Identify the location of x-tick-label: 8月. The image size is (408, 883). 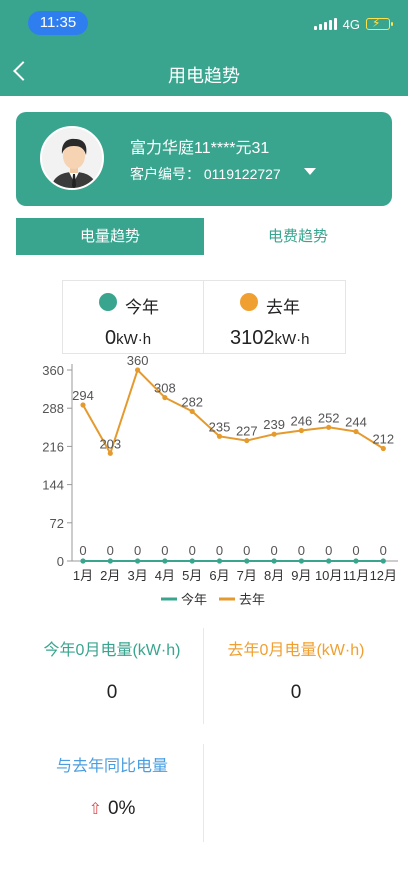
(274, 575).